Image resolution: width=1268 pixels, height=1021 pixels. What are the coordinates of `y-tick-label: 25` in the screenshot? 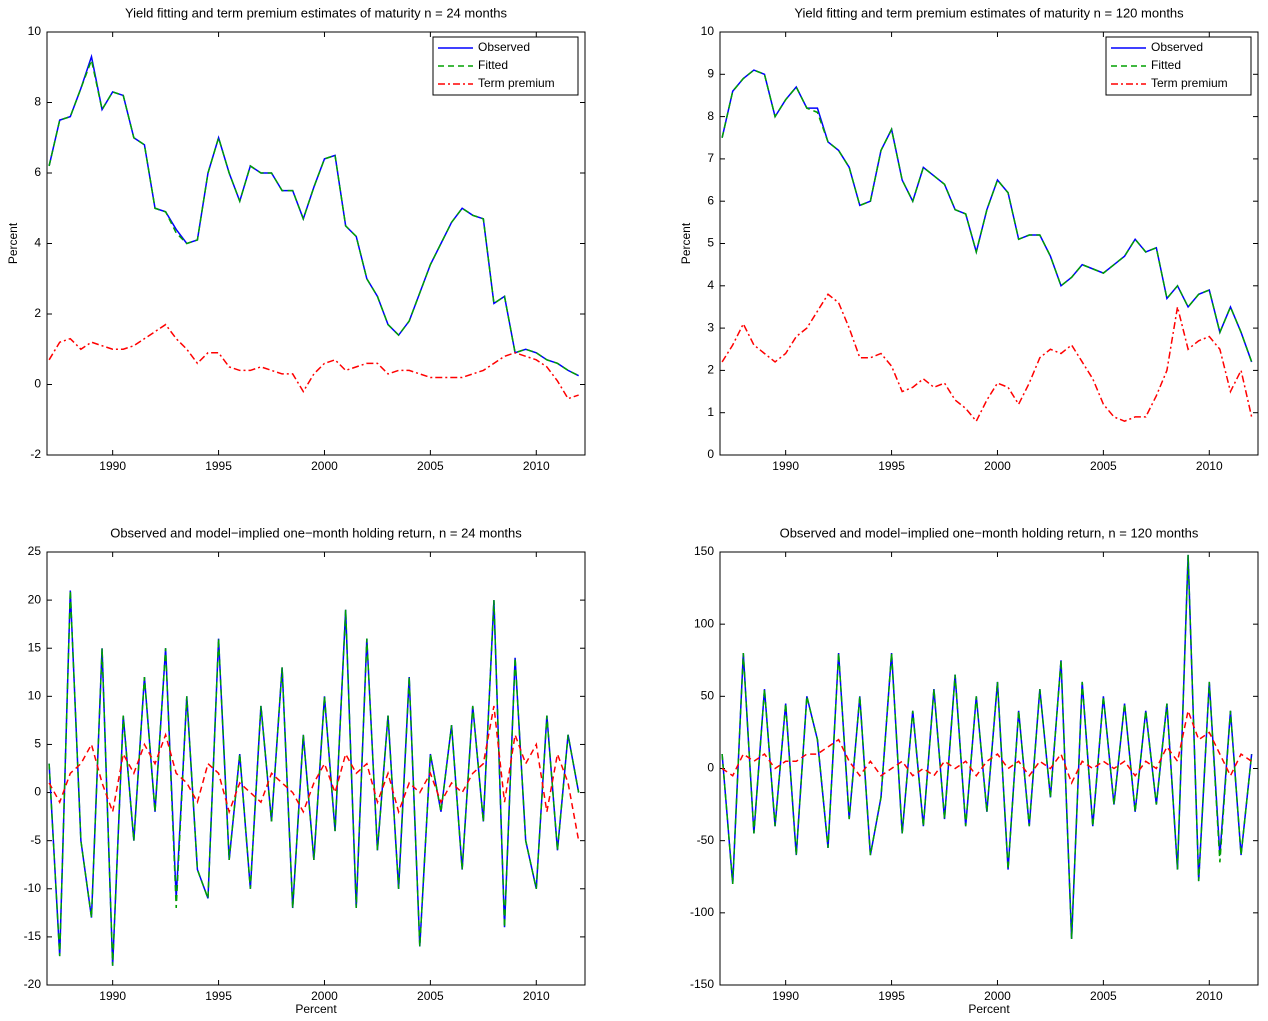 It's located at (35, 551).